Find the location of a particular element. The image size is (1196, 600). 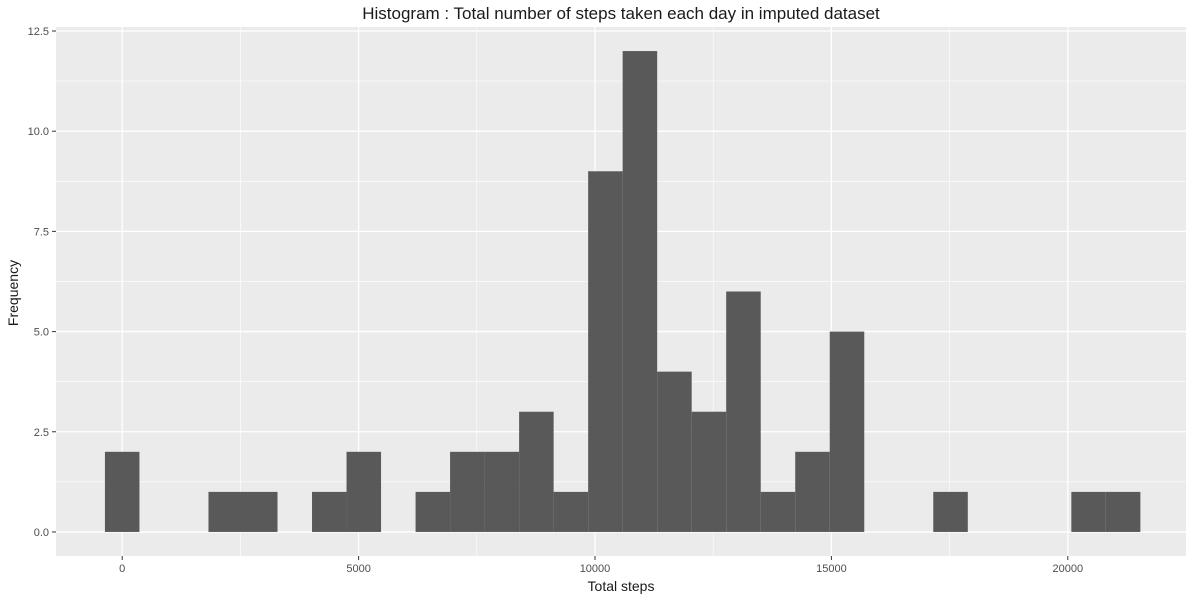

x-tick-label: 15000 is located at coordinates (831, 569).